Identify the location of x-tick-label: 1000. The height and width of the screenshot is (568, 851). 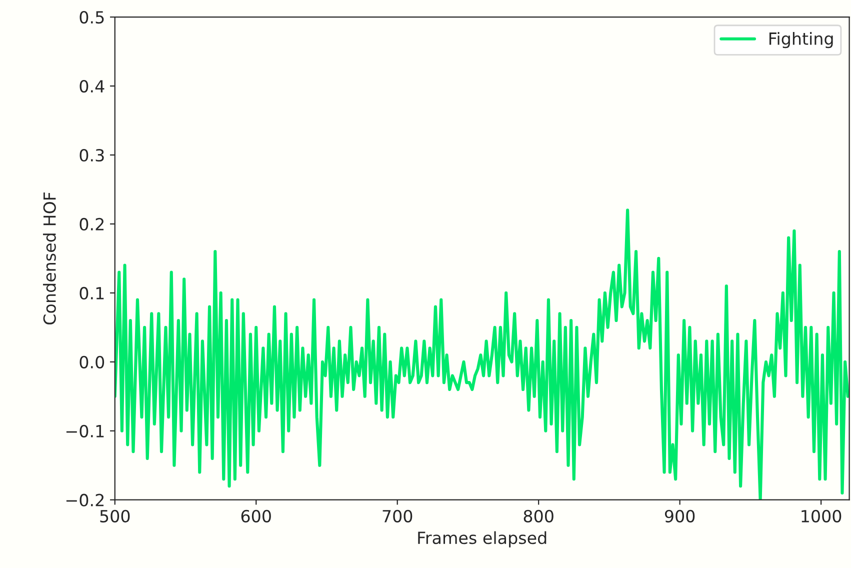
(822, 516).